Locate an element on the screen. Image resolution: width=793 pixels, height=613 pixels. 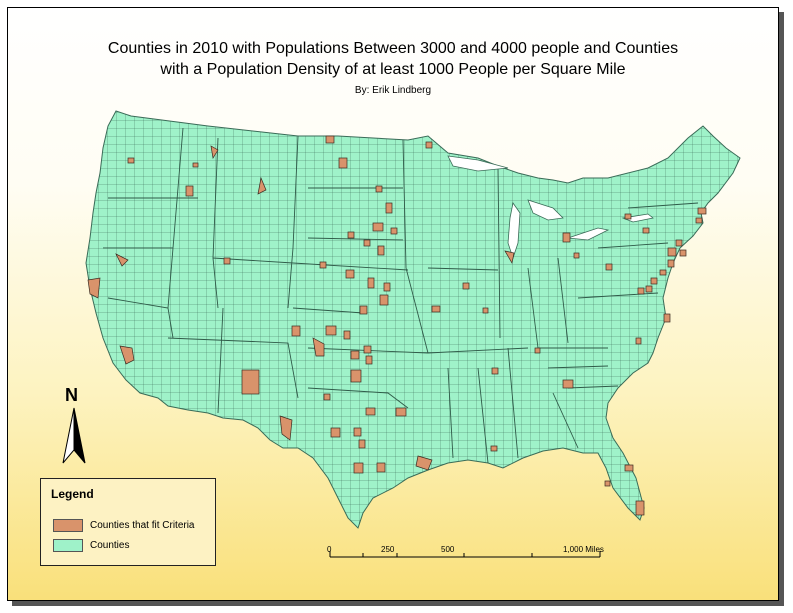
scale-label-0: 0 is located at coordinates (329, 549).